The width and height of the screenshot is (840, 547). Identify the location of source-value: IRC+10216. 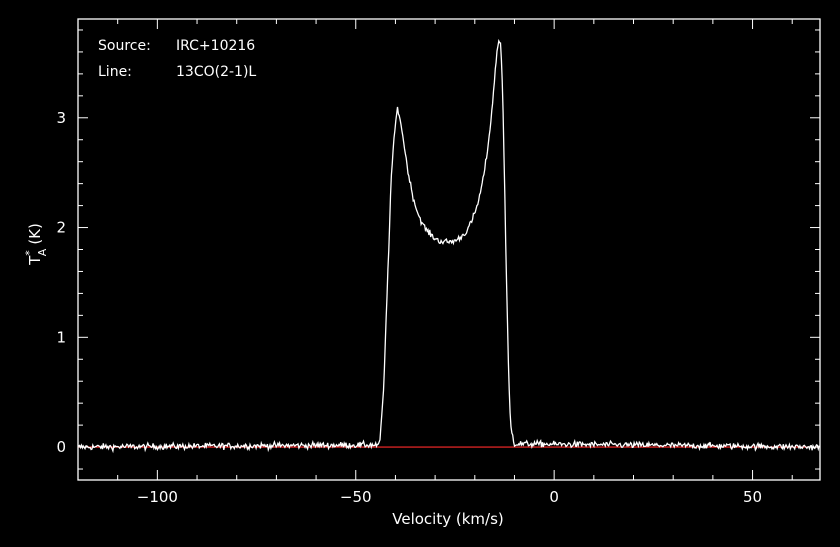
(215, 46).